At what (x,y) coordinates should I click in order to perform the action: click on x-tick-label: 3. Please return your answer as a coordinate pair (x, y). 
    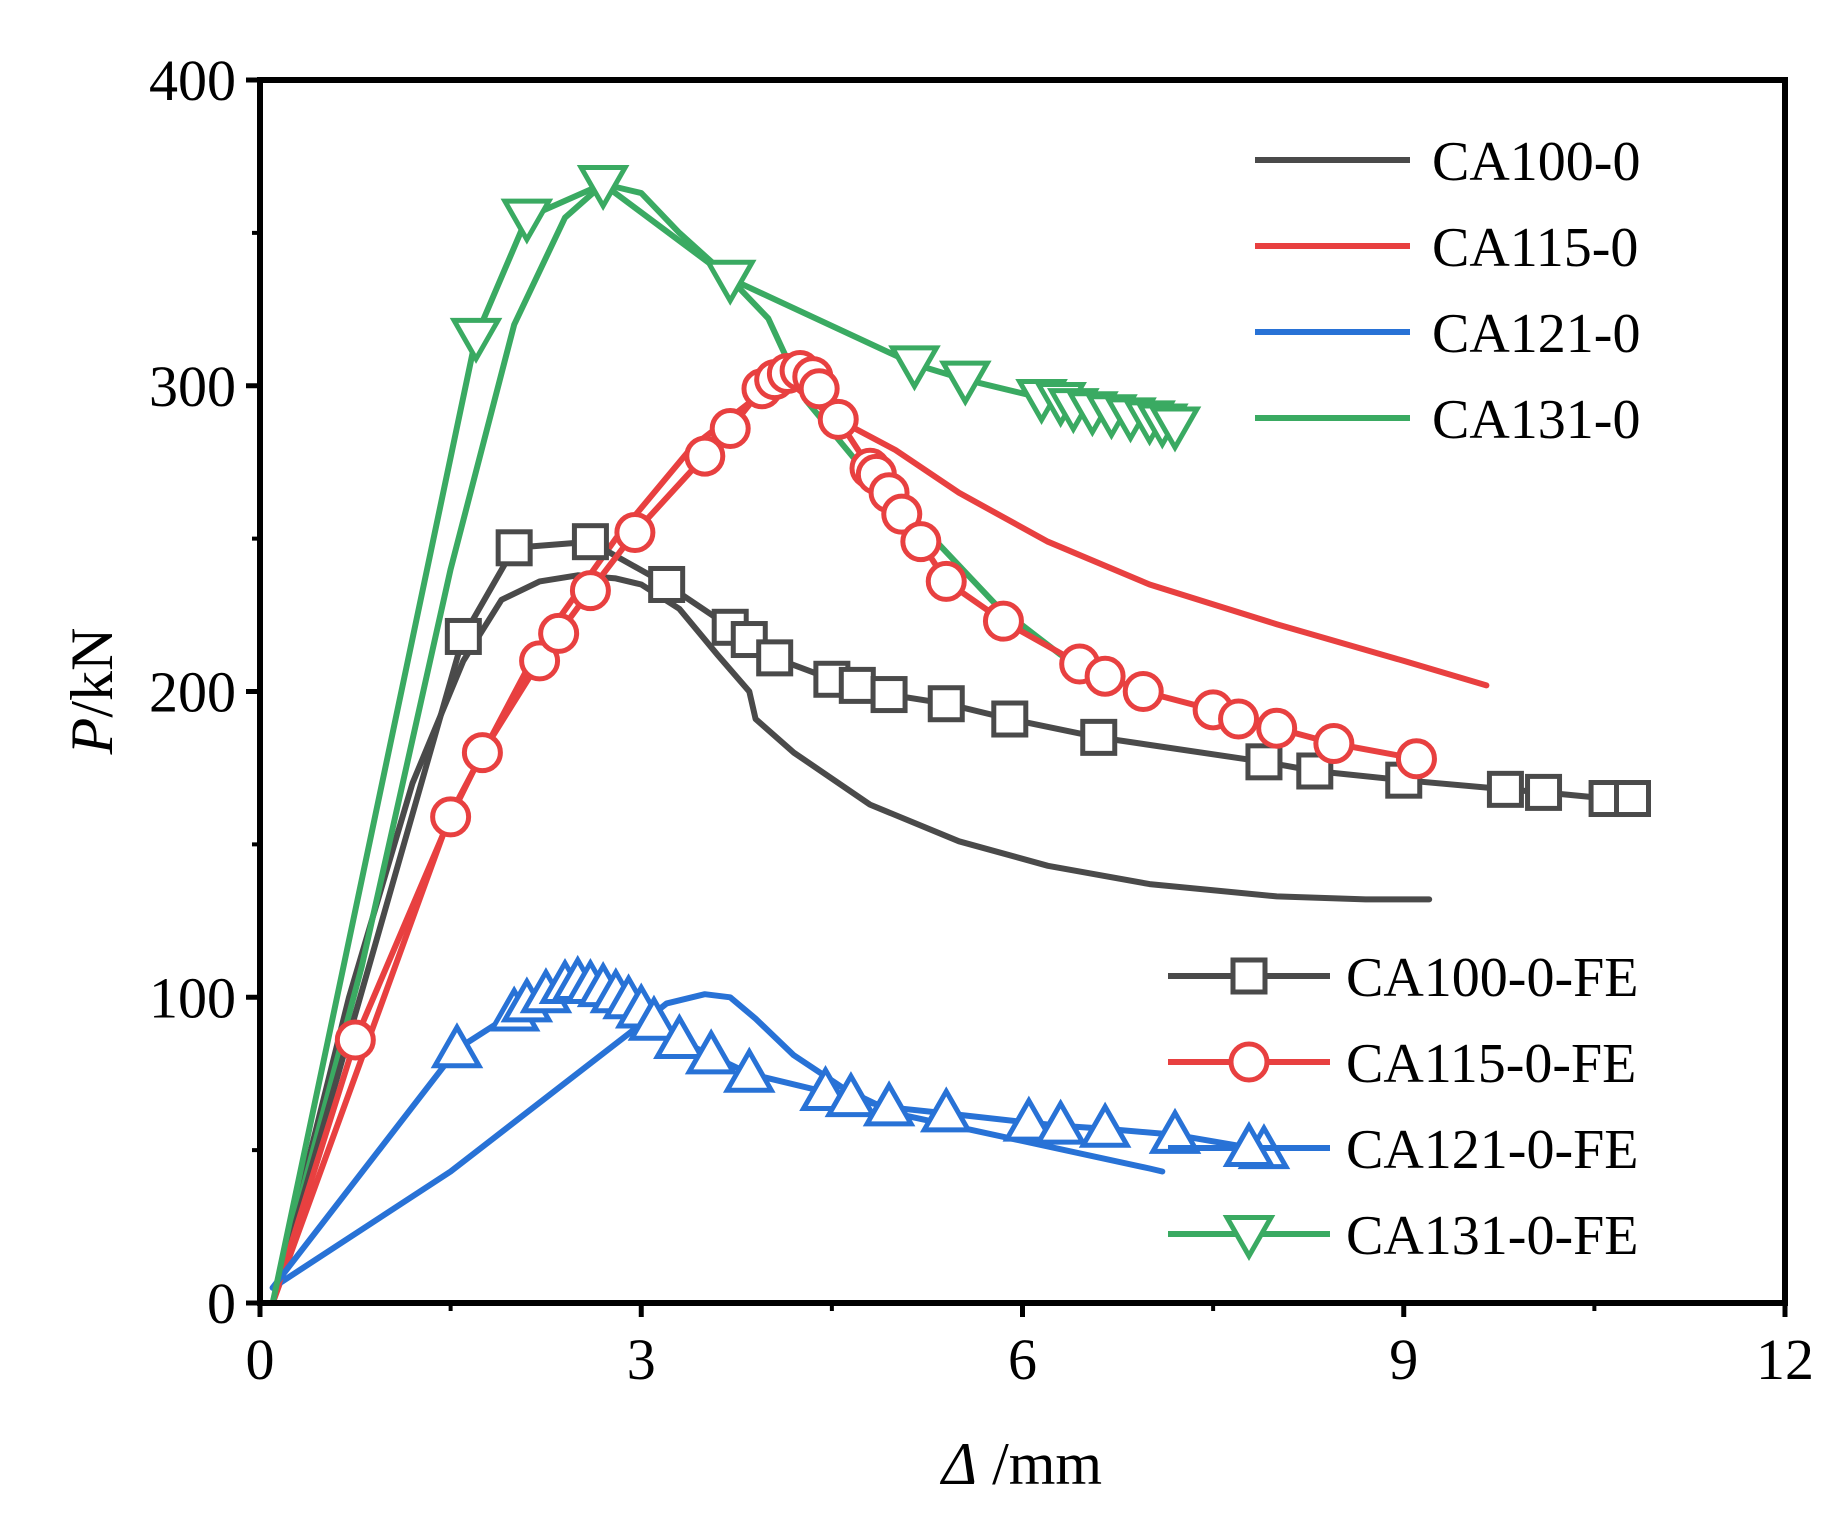
    Looking at the image, I should click on (641, 1359).